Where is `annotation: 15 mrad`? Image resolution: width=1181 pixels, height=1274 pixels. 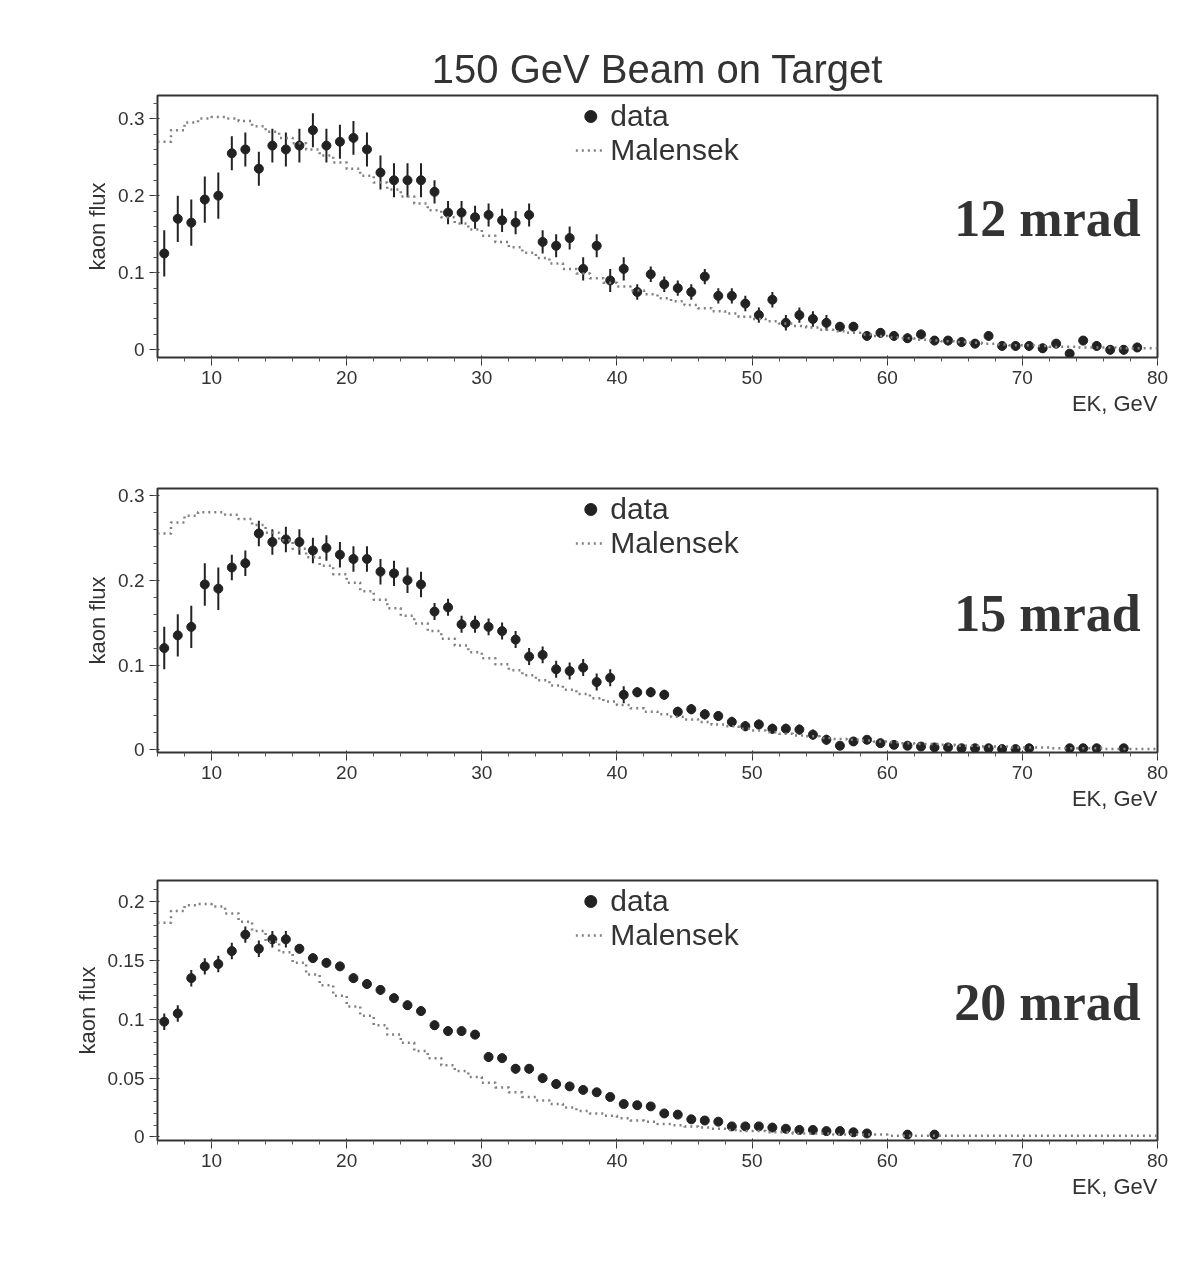
annotation: 15 mrad is located at coordinates (1047, 613).